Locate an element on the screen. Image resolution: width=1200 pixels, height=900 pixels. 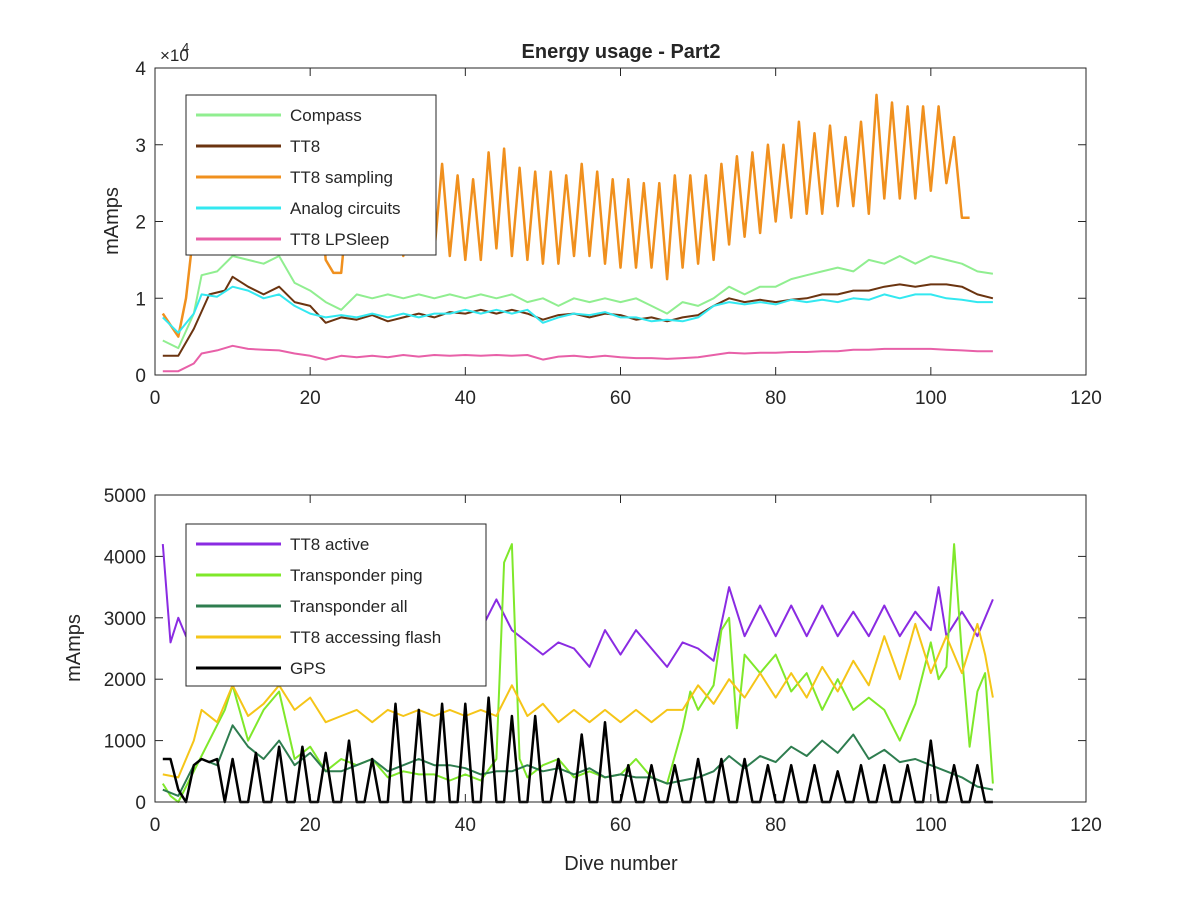
y-axis-exponent: ×10 4 is located at coordinates (174, 52).